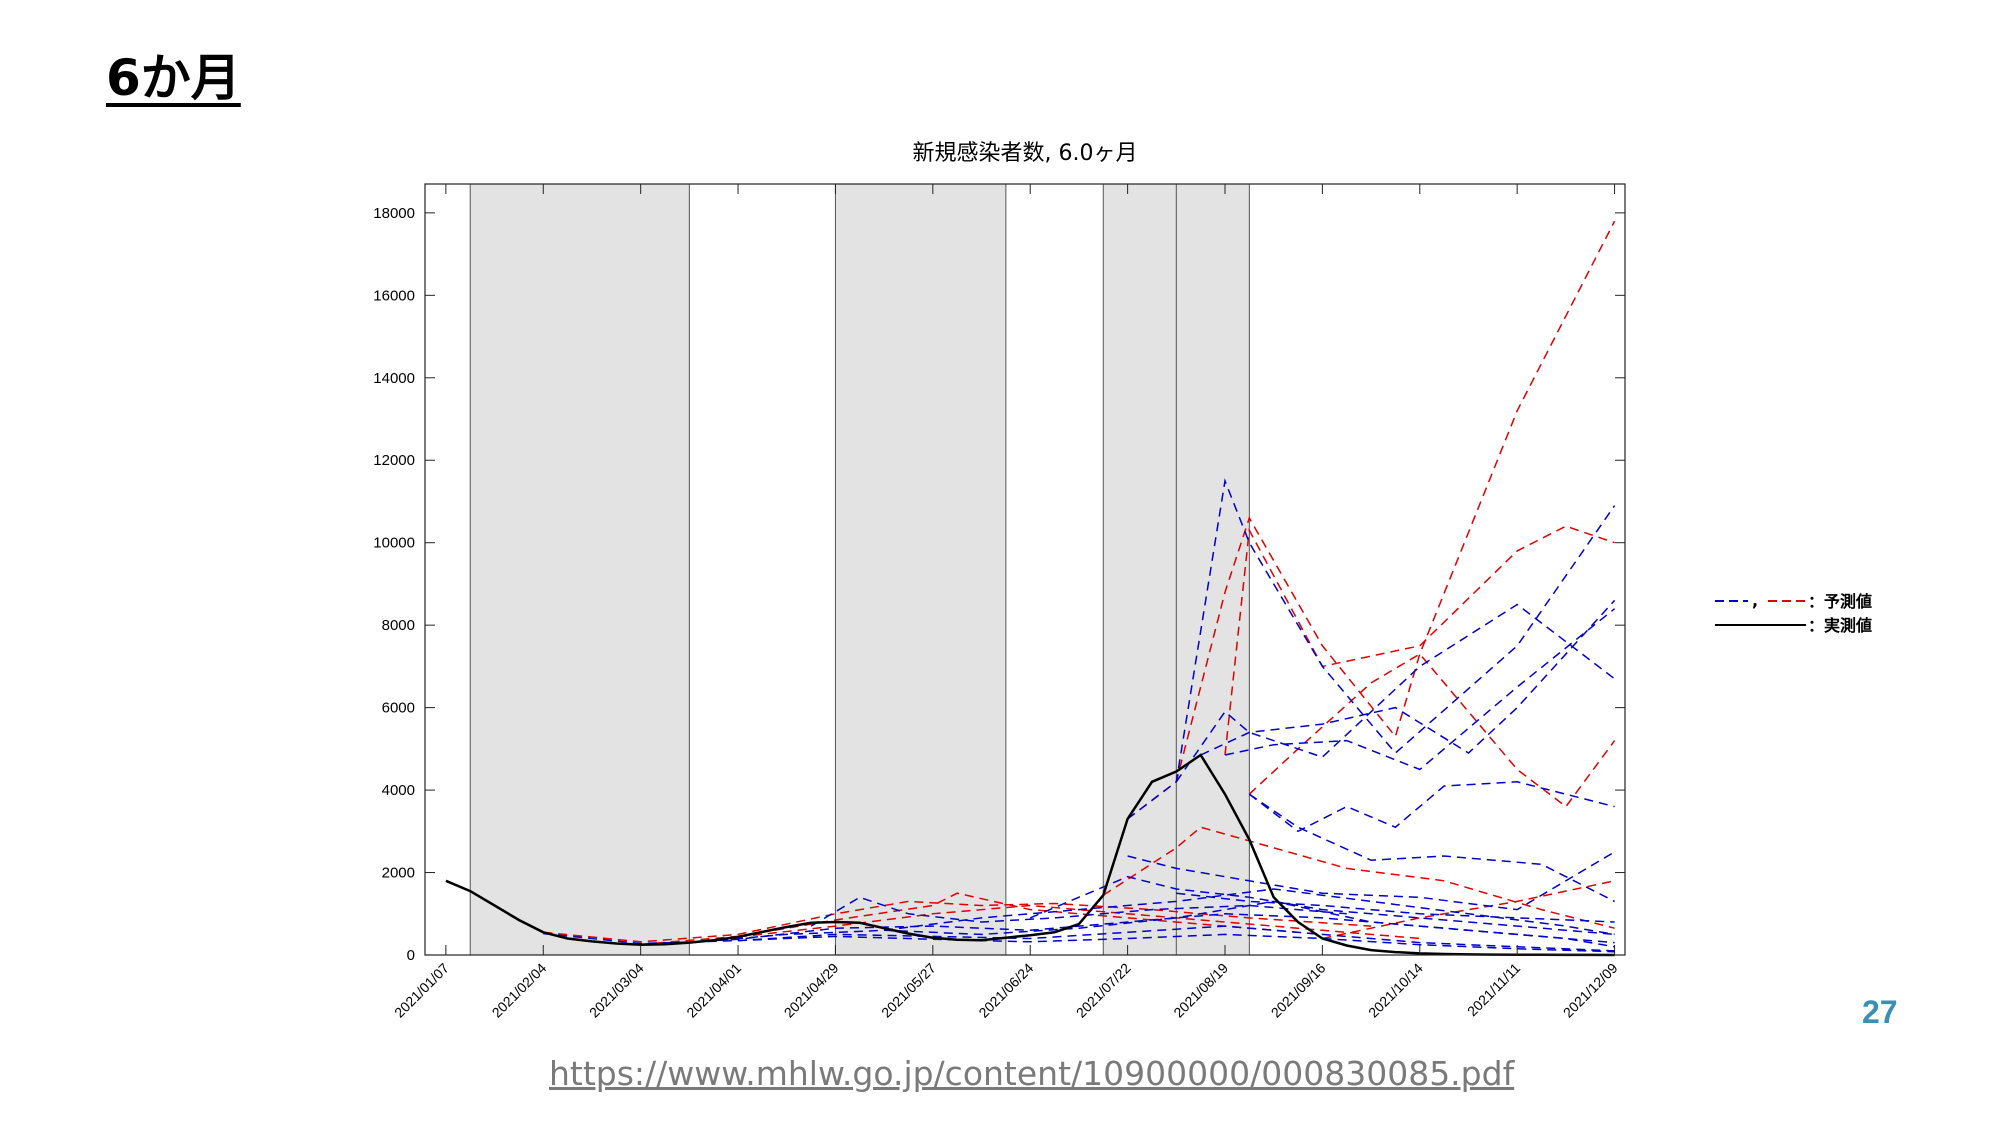  Describe the element at coordinates (398, 873) in the screenshot. I see `y-tick-label: 2000` at that location.